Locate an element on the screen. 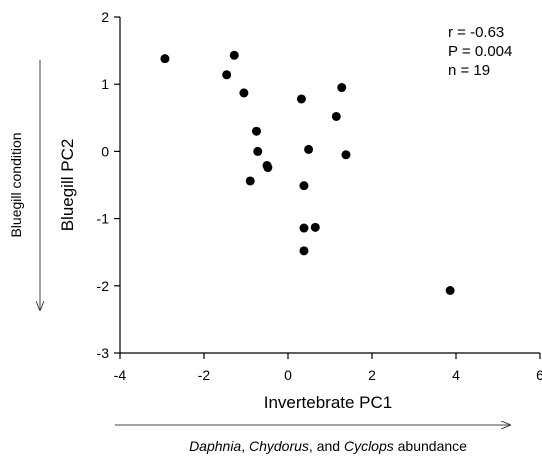 This screenshot has width=542, height=456. x-tick-label: 4 is located at coordinates (456, 375).